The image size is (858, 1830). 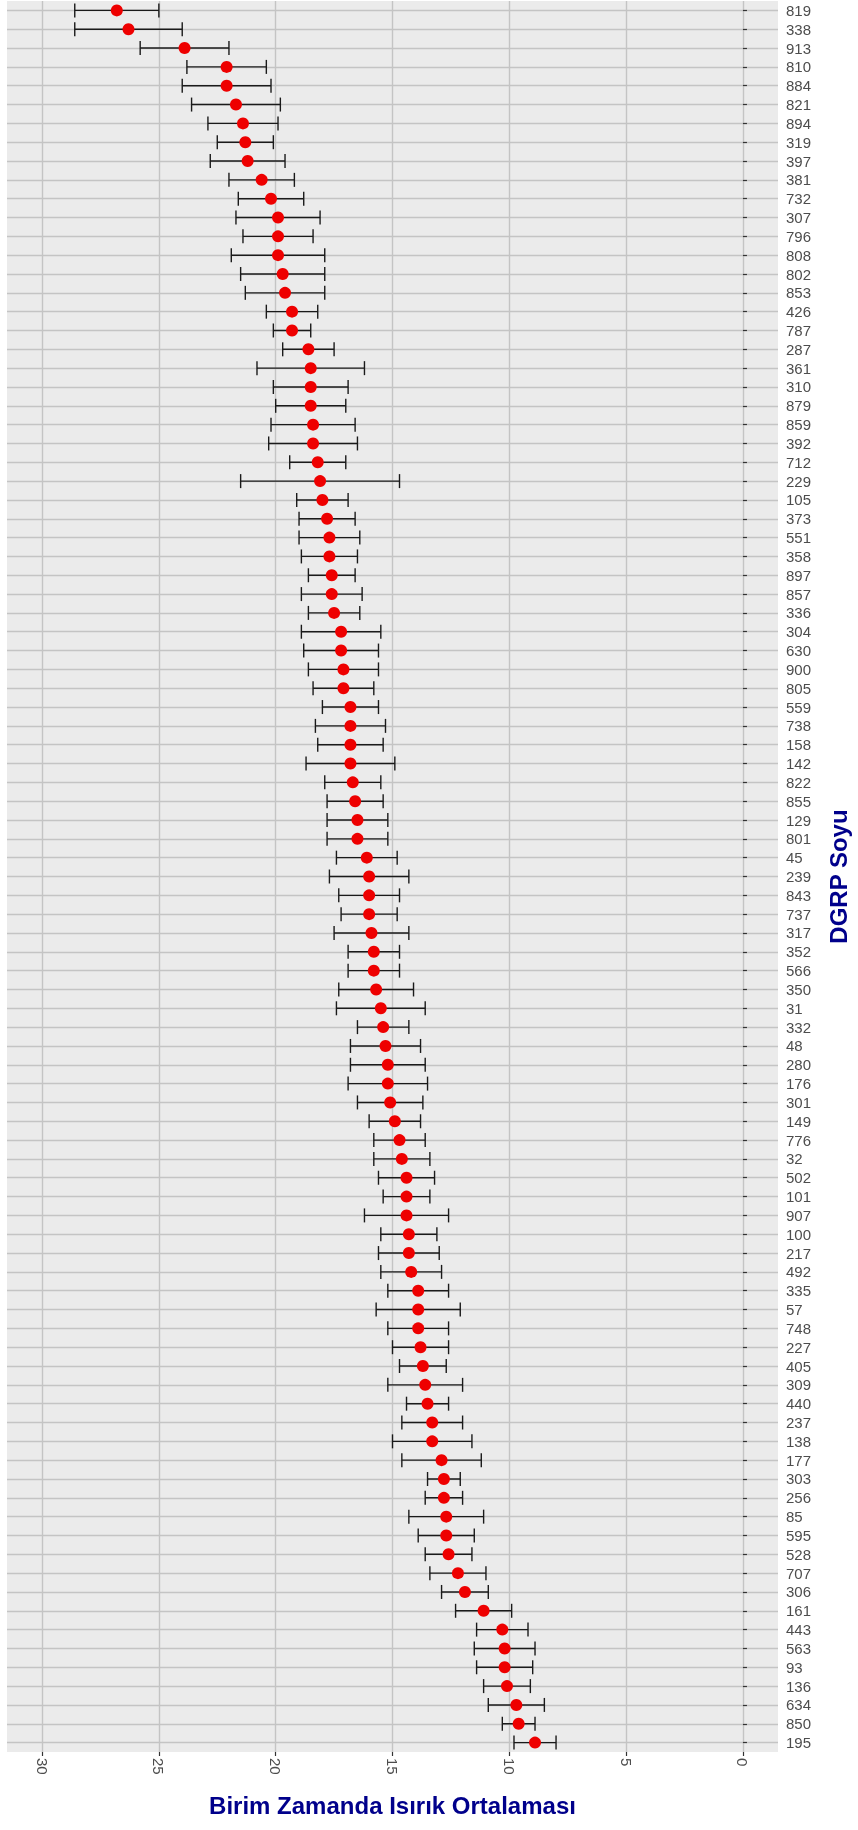 What do you see at coordinates (794, 1008) in the screenshot?
I see `y-tick-label: 31` at bounding box center [794, 1008].